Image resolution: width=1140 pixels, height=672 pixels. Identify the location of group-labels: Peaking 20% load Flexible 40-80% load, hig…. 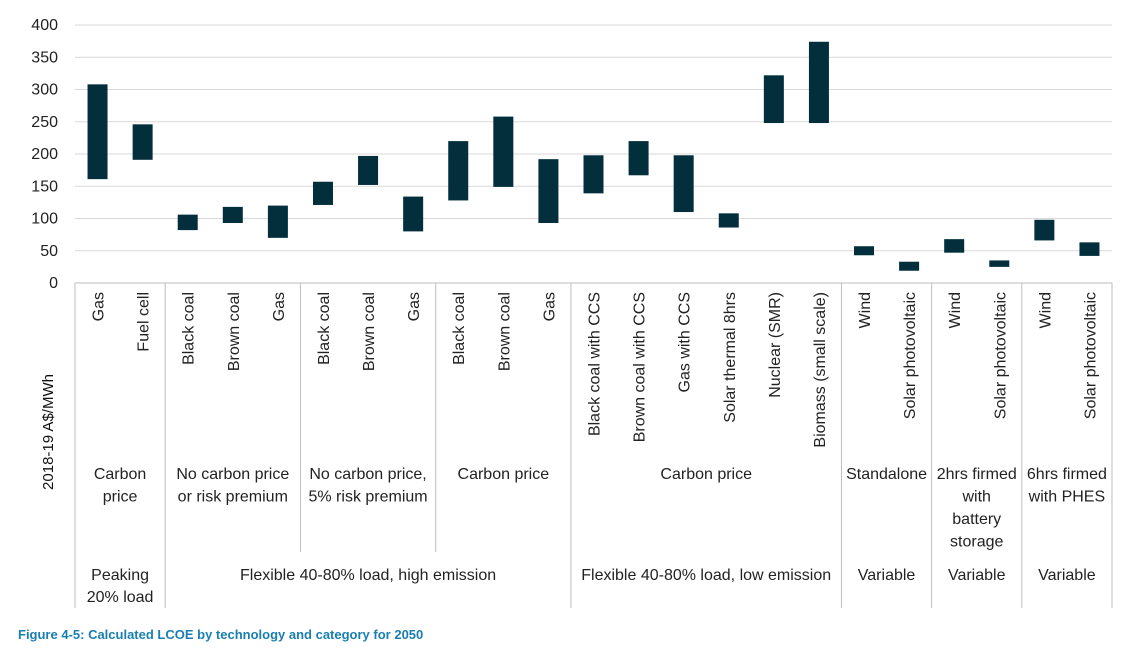
(591, 586).